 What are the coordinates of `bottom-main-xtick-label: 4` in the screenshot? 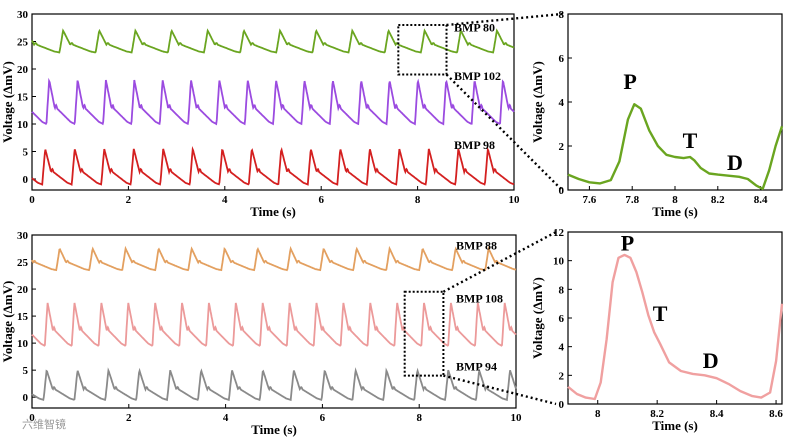 It's located at (226, 418).